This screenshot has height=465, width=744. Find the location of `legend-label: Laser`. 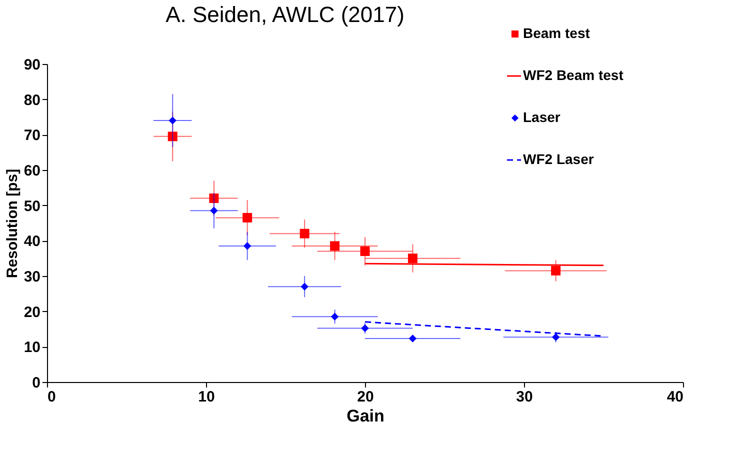

legend-label: Laser is located at coordinates (542, 117).